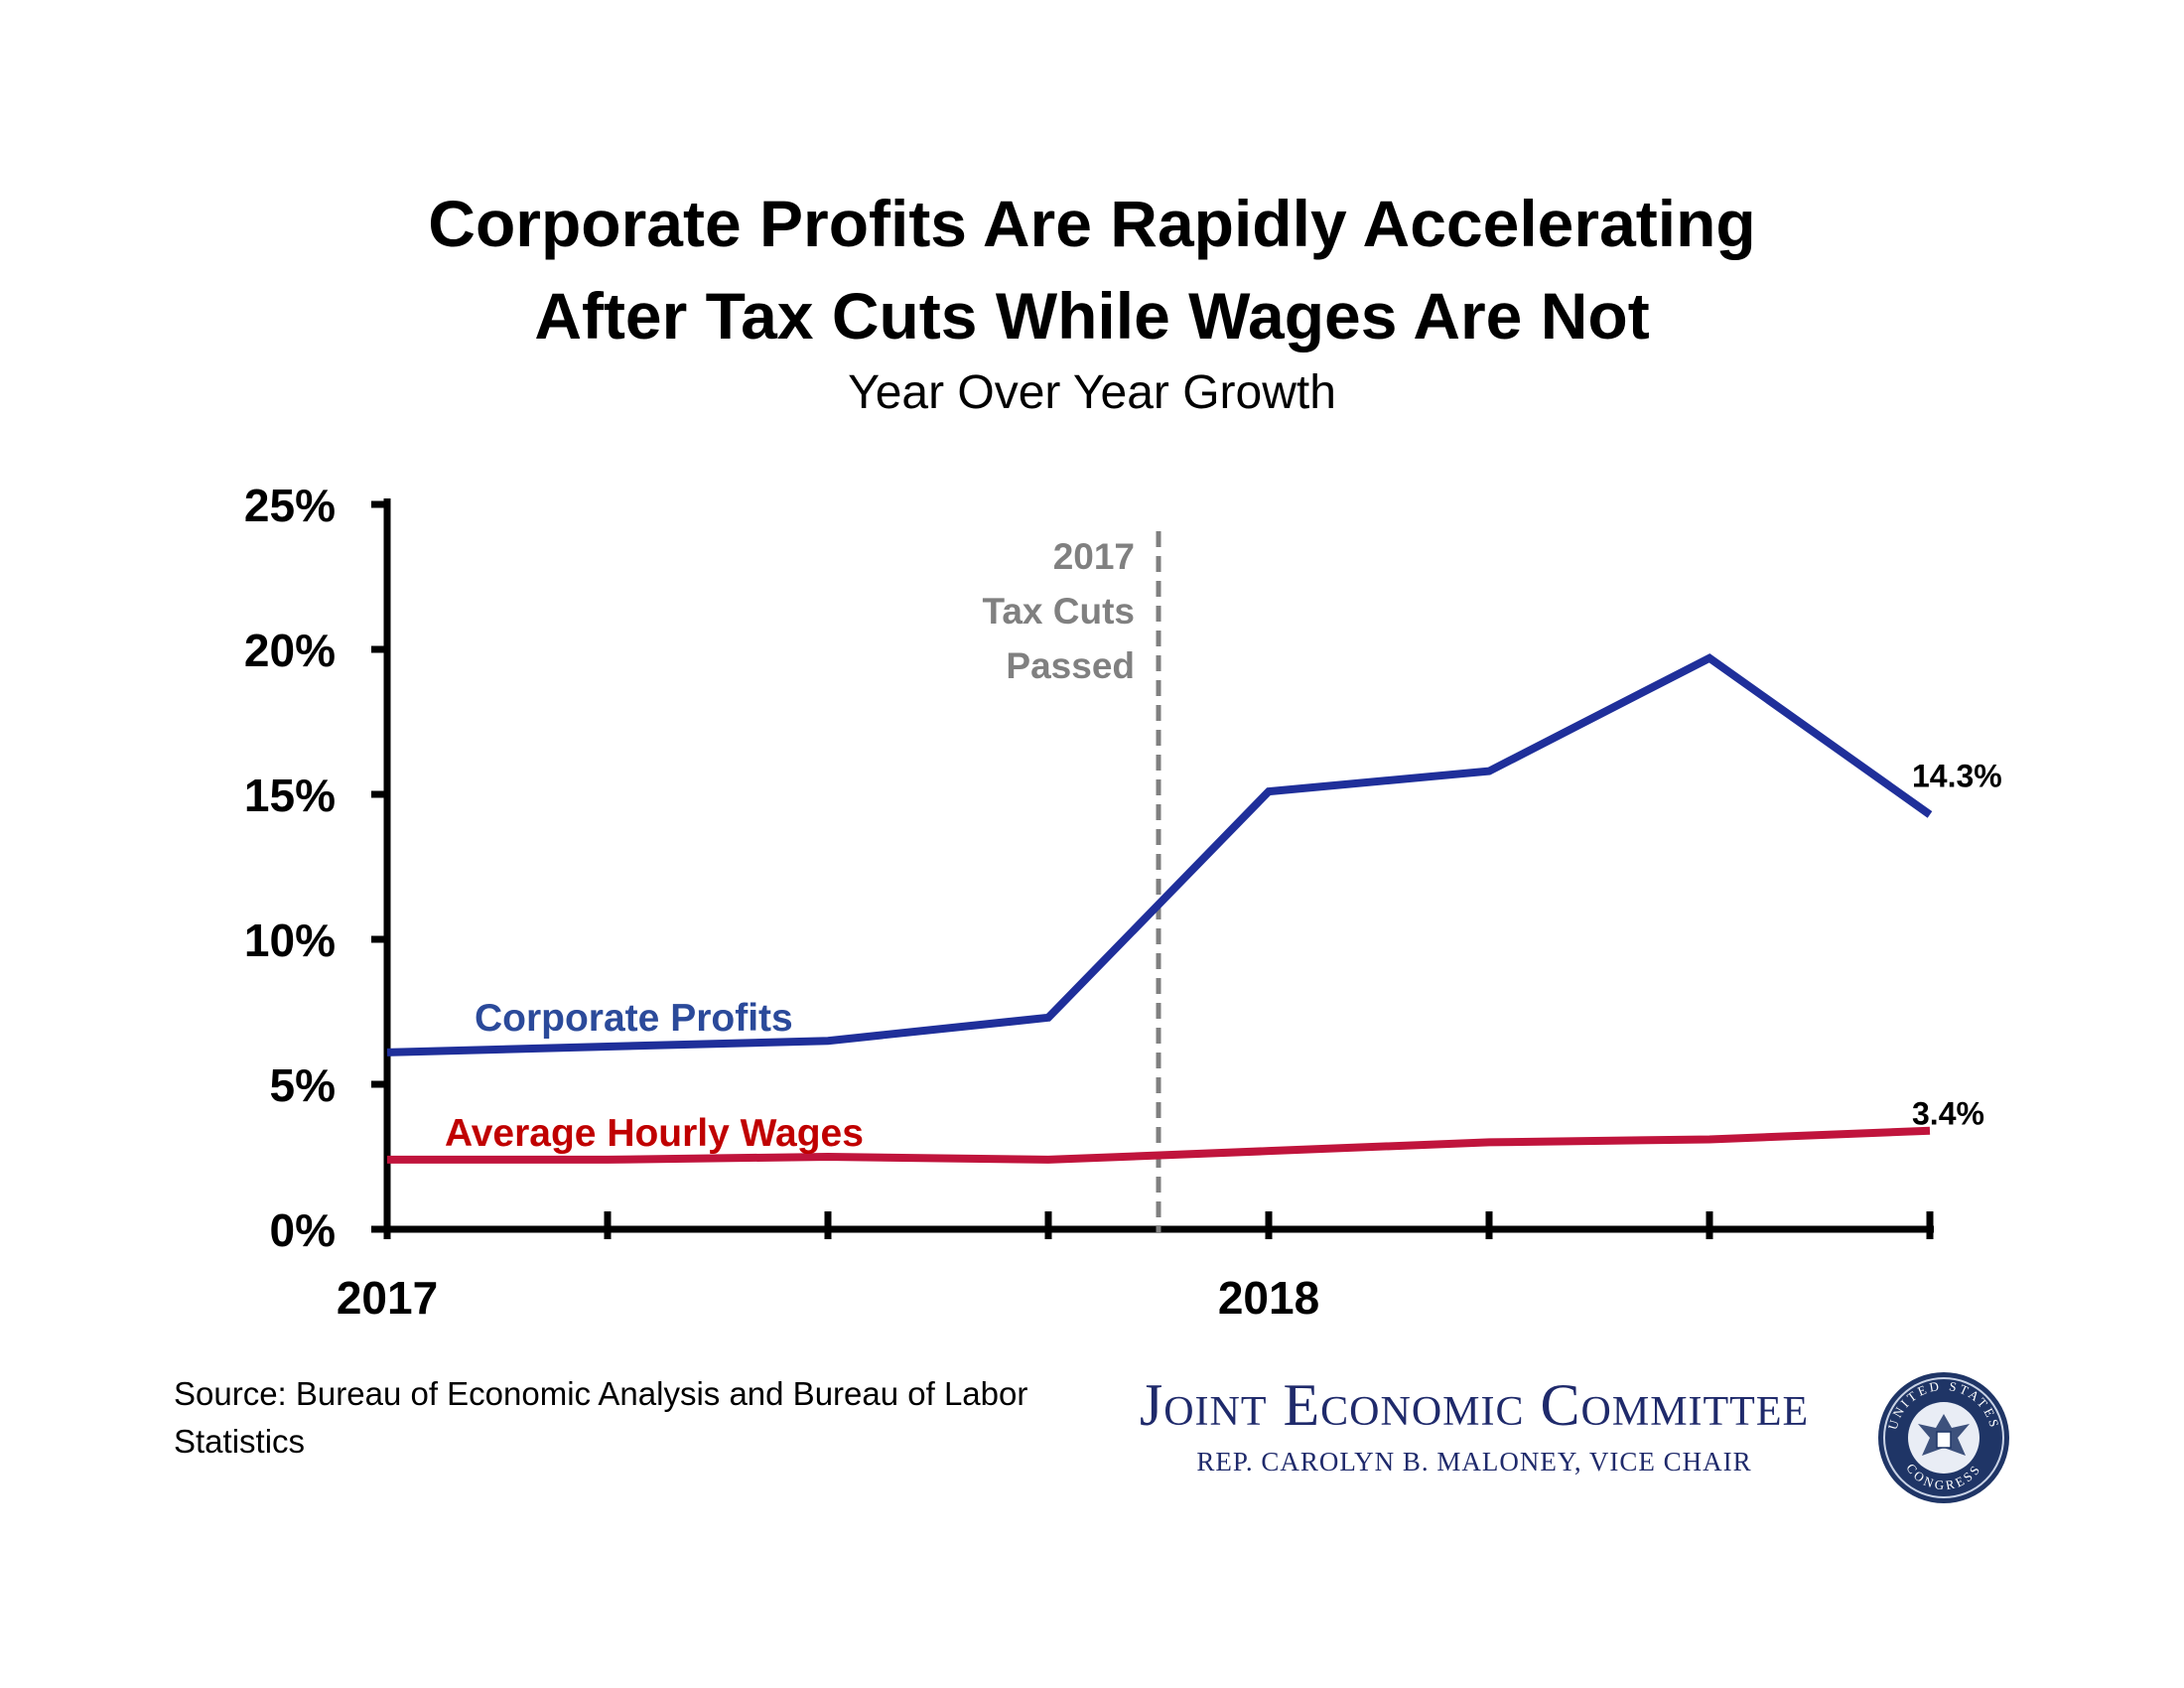 The width and height of the screenshot is (2184, 1688). I want to click on y-tick-label: 5%, so click(303, 1085).